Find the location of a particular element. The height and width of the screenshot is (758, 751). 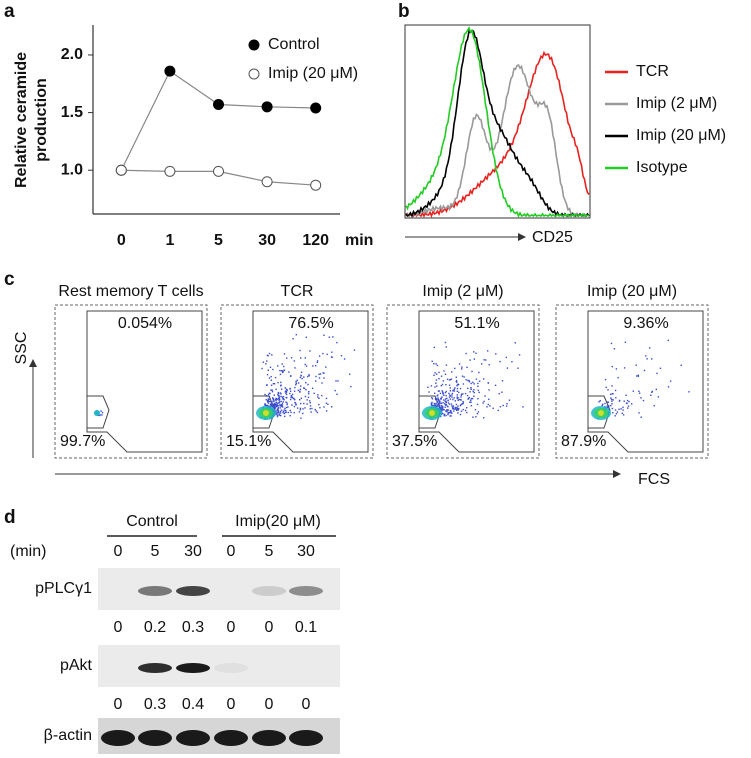

data-point is located at coordinates (218, 171).